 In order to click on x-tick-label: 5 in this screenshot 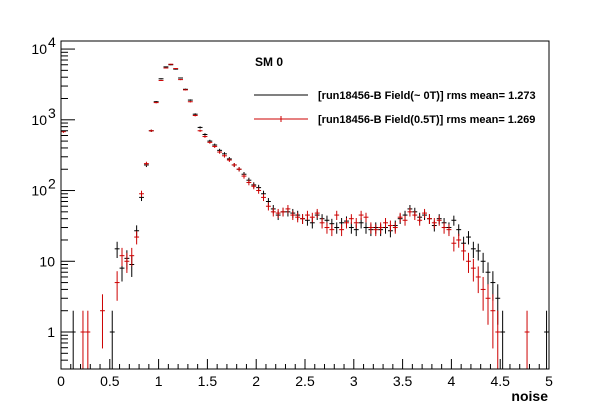, I will do `click(549, 381)`.